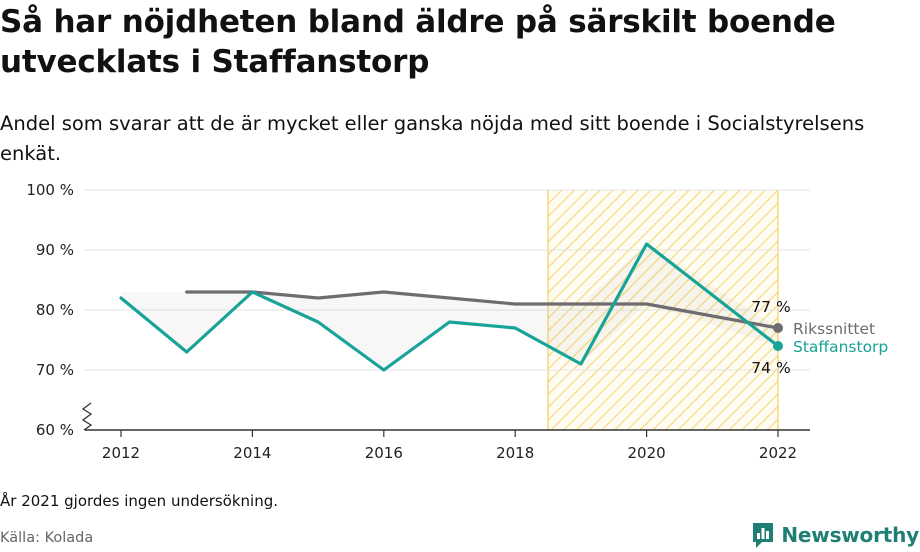  I want to click on newsworthy-logo: Newsworthy, so click(835, 535).